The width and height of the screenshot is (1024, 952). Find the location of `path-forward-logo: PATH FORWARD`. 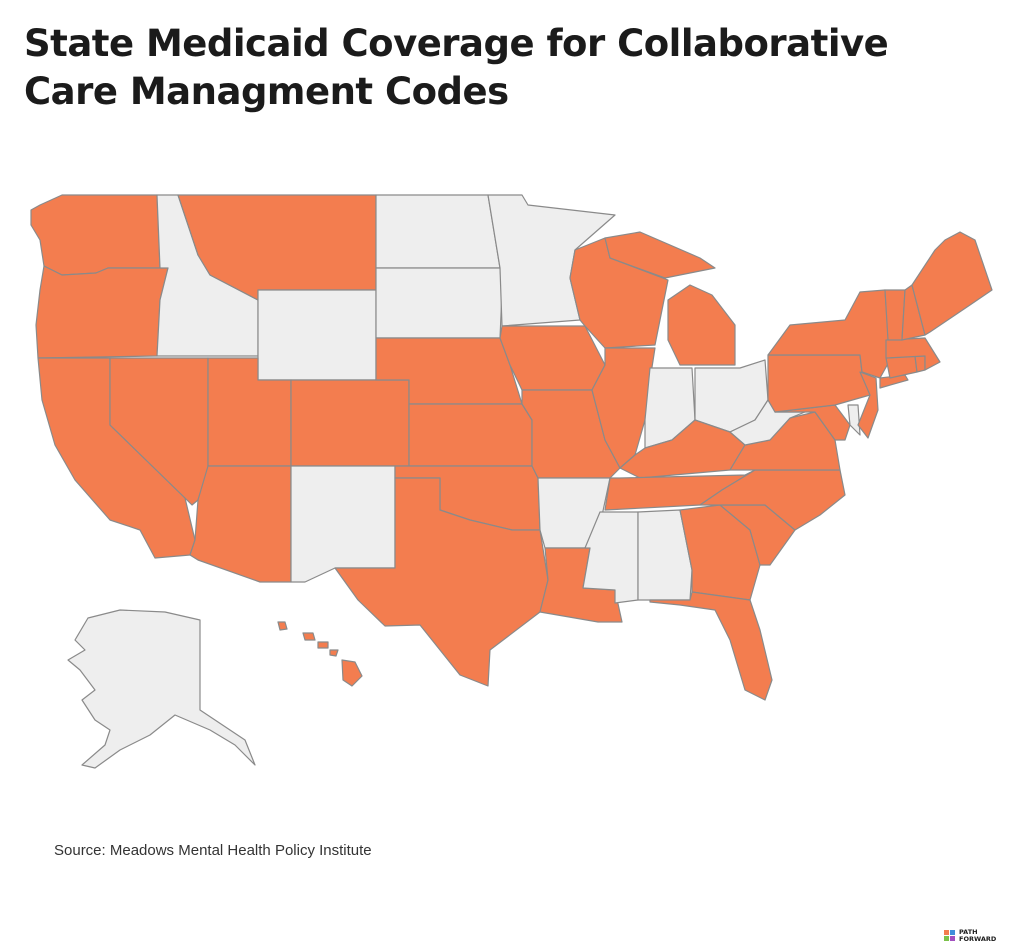

path-forward-logo: PATH FORWARD is located at coordinates (976, 937).